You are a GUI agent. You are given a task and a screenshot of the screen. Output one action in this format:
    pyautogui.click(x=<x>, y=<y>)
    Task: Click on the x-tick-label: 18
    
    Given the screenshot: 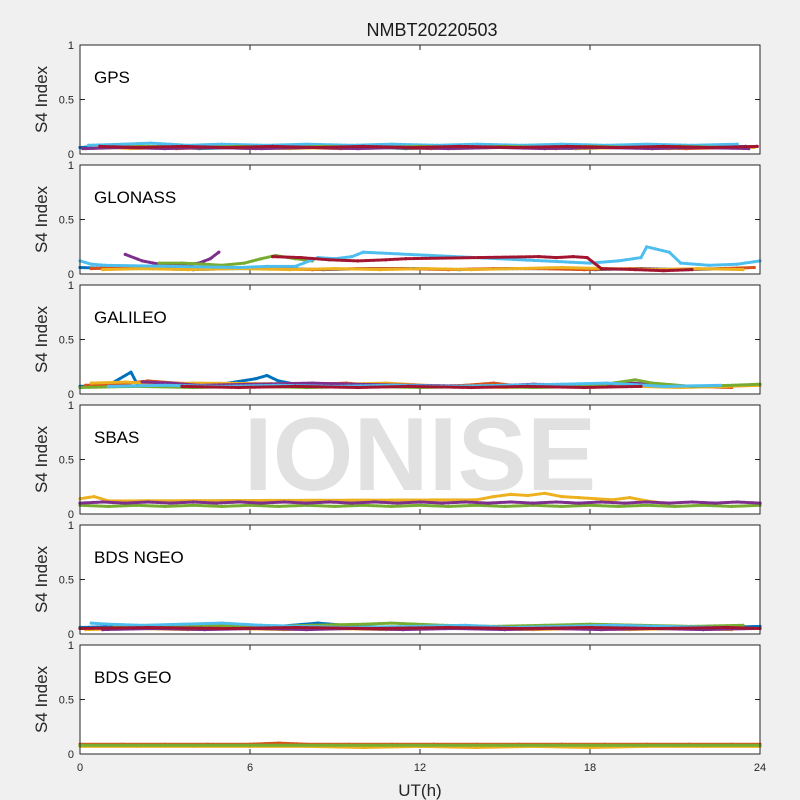 What is the action you would take?
    pyautogui.click(x=590, y=768)
    